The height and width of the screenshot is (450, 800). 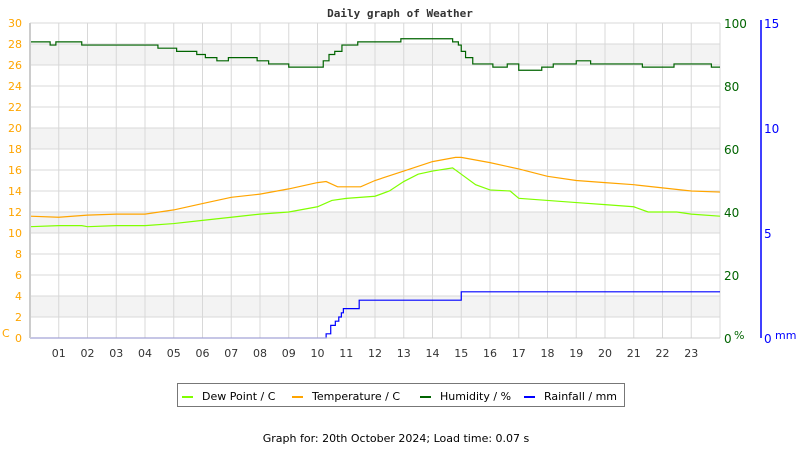 What do you see at coordinates (663, 353) in the screenshot?
I see `x-tick-label: 22` at bounding box center [663, 353].